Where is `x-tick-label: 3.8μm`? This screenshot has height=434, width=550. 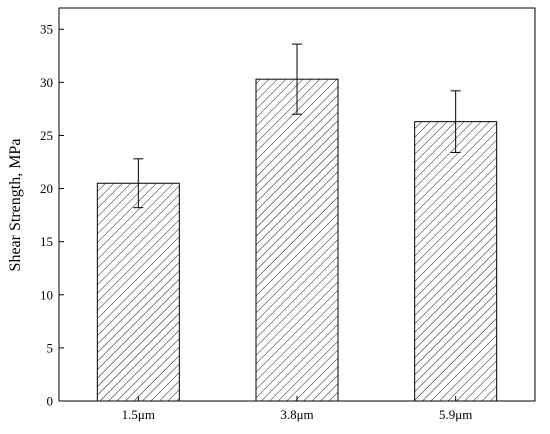 x-tick-label: 3.8μm is located at coordinates (296, 414).